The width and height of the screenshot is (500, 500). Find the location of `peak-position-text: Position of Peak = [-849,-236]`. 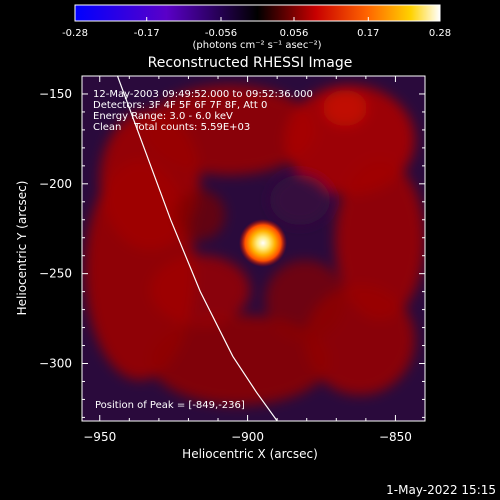

peak-position-text: Position of Peak = [-849,-236] is located at coordinates (170, 405).